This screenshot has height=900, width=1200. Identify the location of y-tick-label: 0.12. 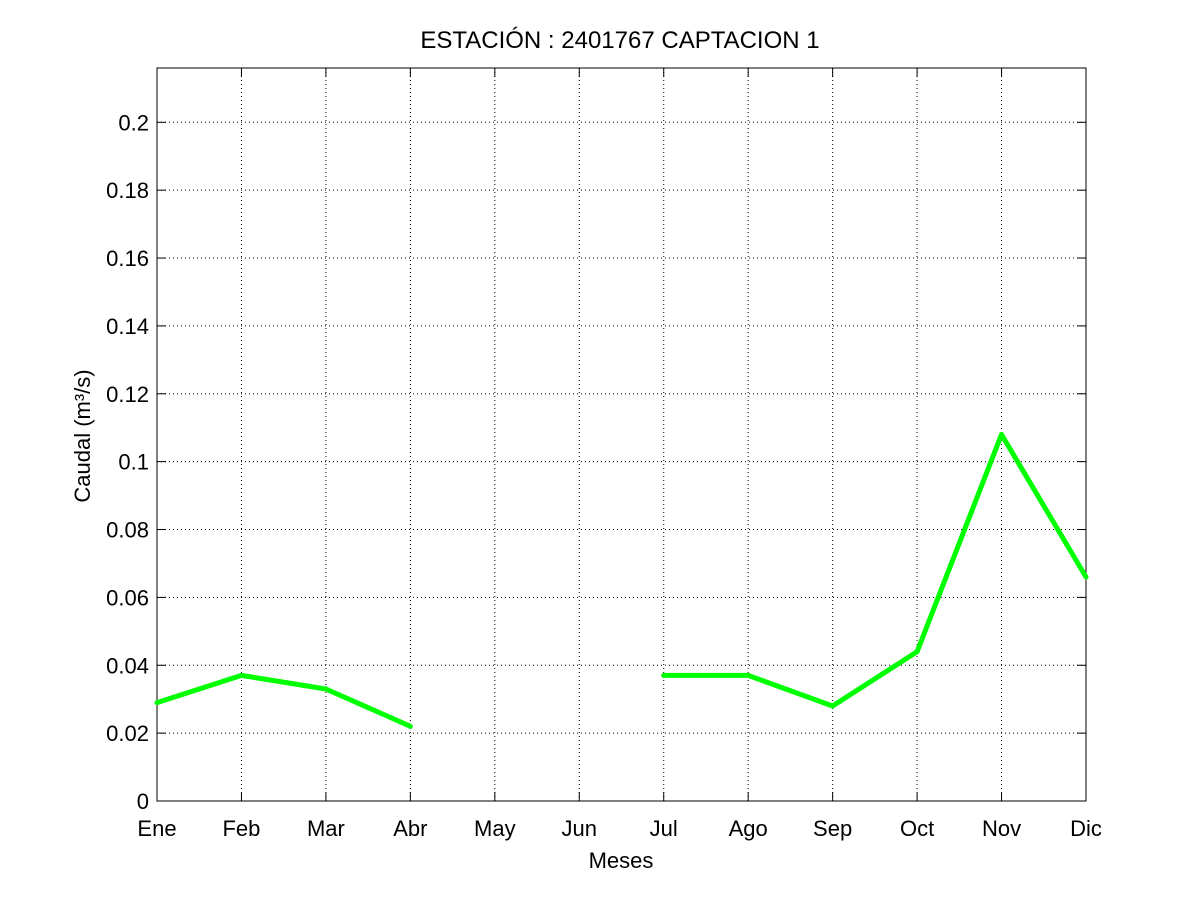
(127, 394).